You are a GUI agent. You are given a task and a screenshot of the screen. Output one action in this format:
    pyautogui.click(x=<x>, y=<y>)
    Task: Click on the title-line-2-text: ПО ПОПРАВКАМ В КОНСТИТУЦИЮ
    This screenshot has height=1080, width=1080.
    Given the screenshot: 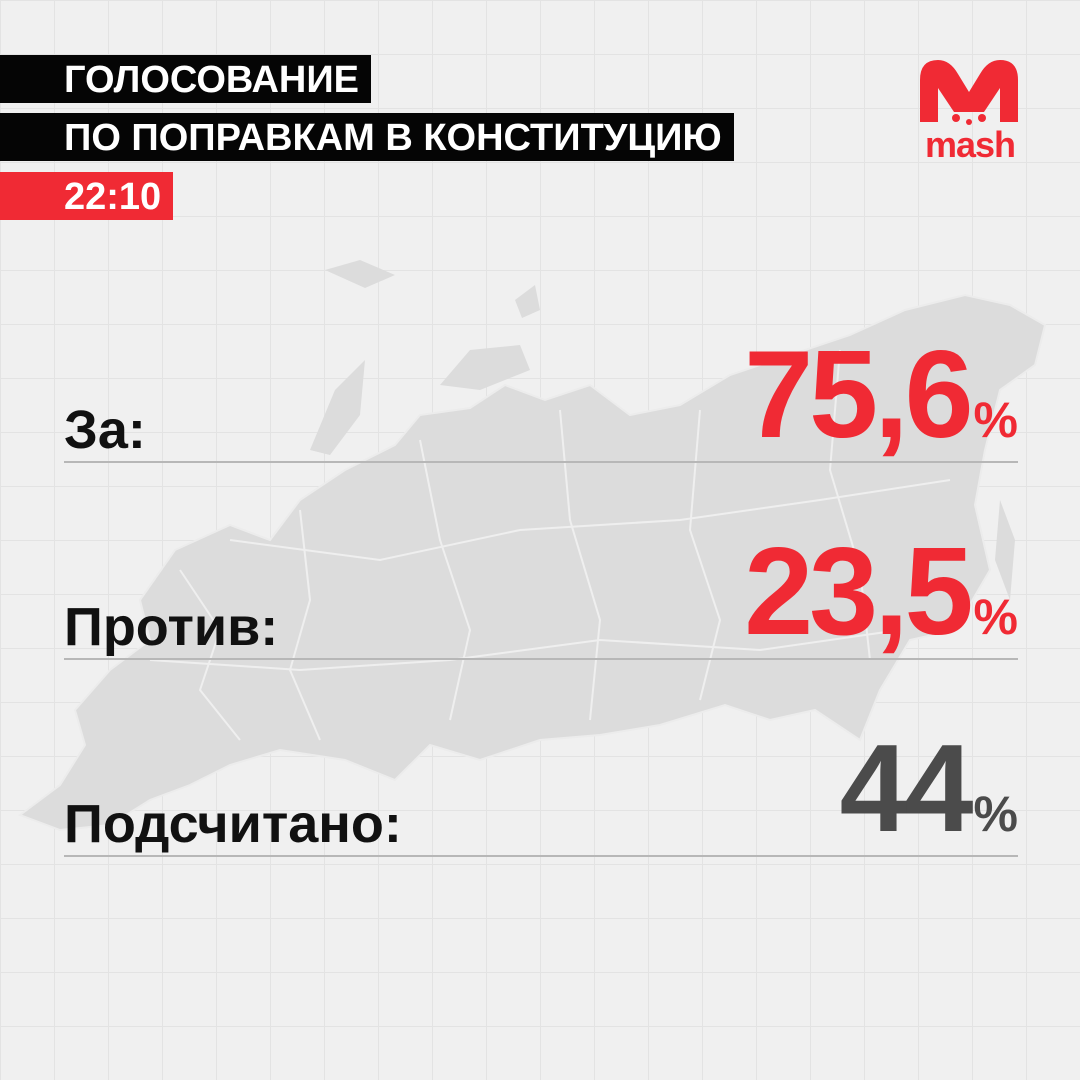 What is the action you would take?
    pyautogui.click(x=393, y=138)
    